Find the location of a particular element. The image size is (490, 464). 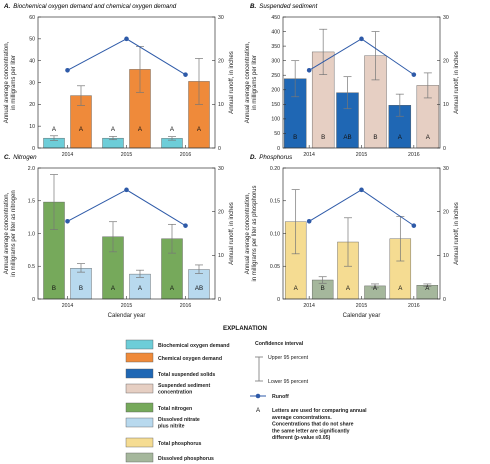

letters-note-line: Concentrations that do not share is located at coordinates (313, 425).